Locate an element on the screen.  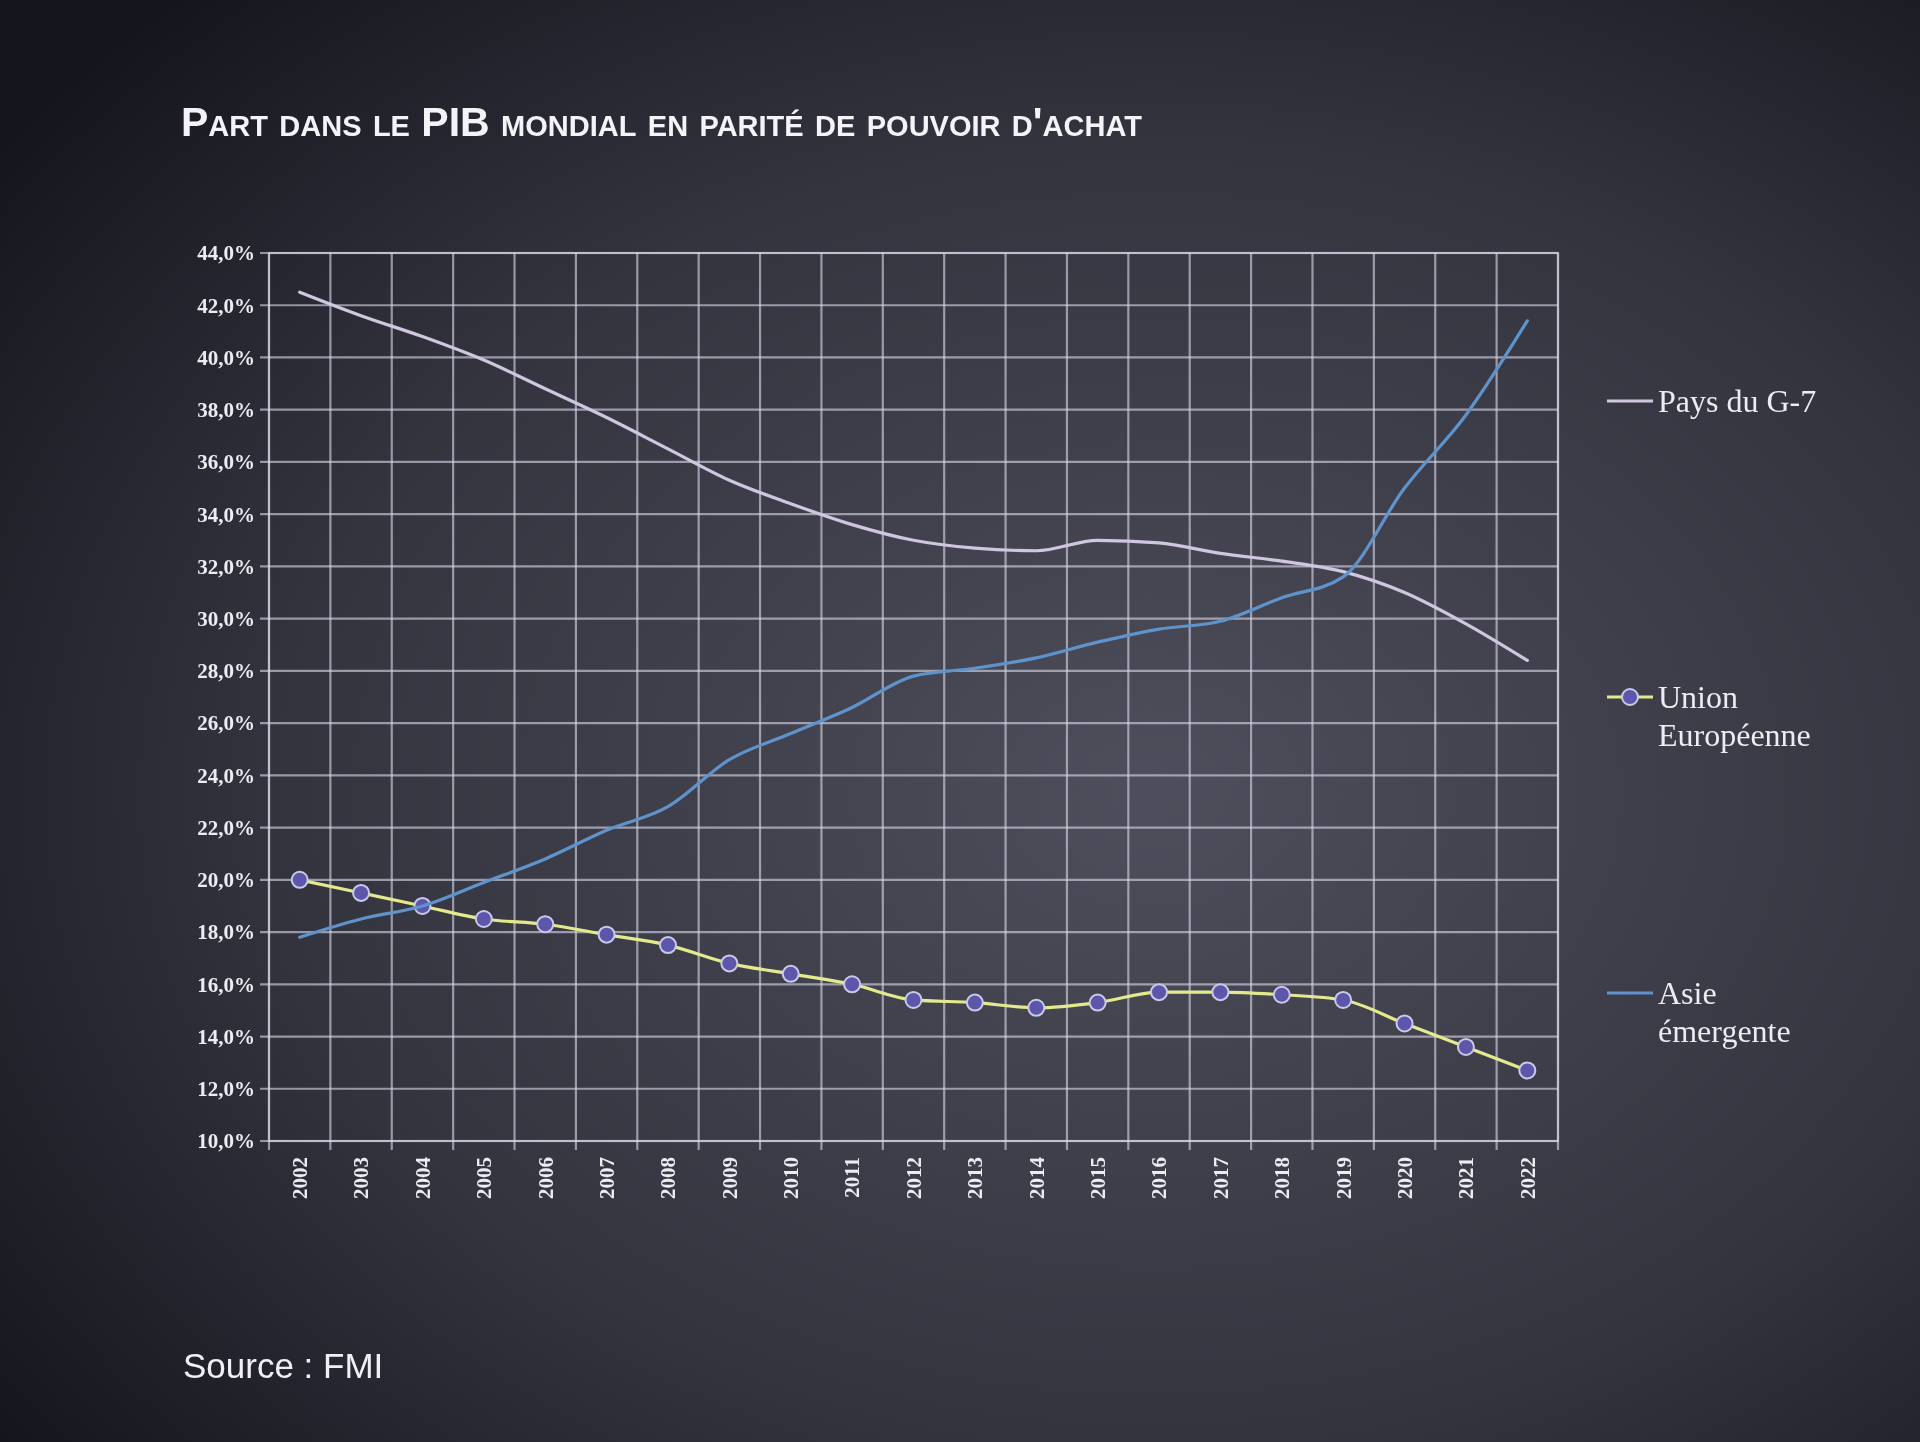
x-tick-label: 2011 is located at coordinates (852, 1177).